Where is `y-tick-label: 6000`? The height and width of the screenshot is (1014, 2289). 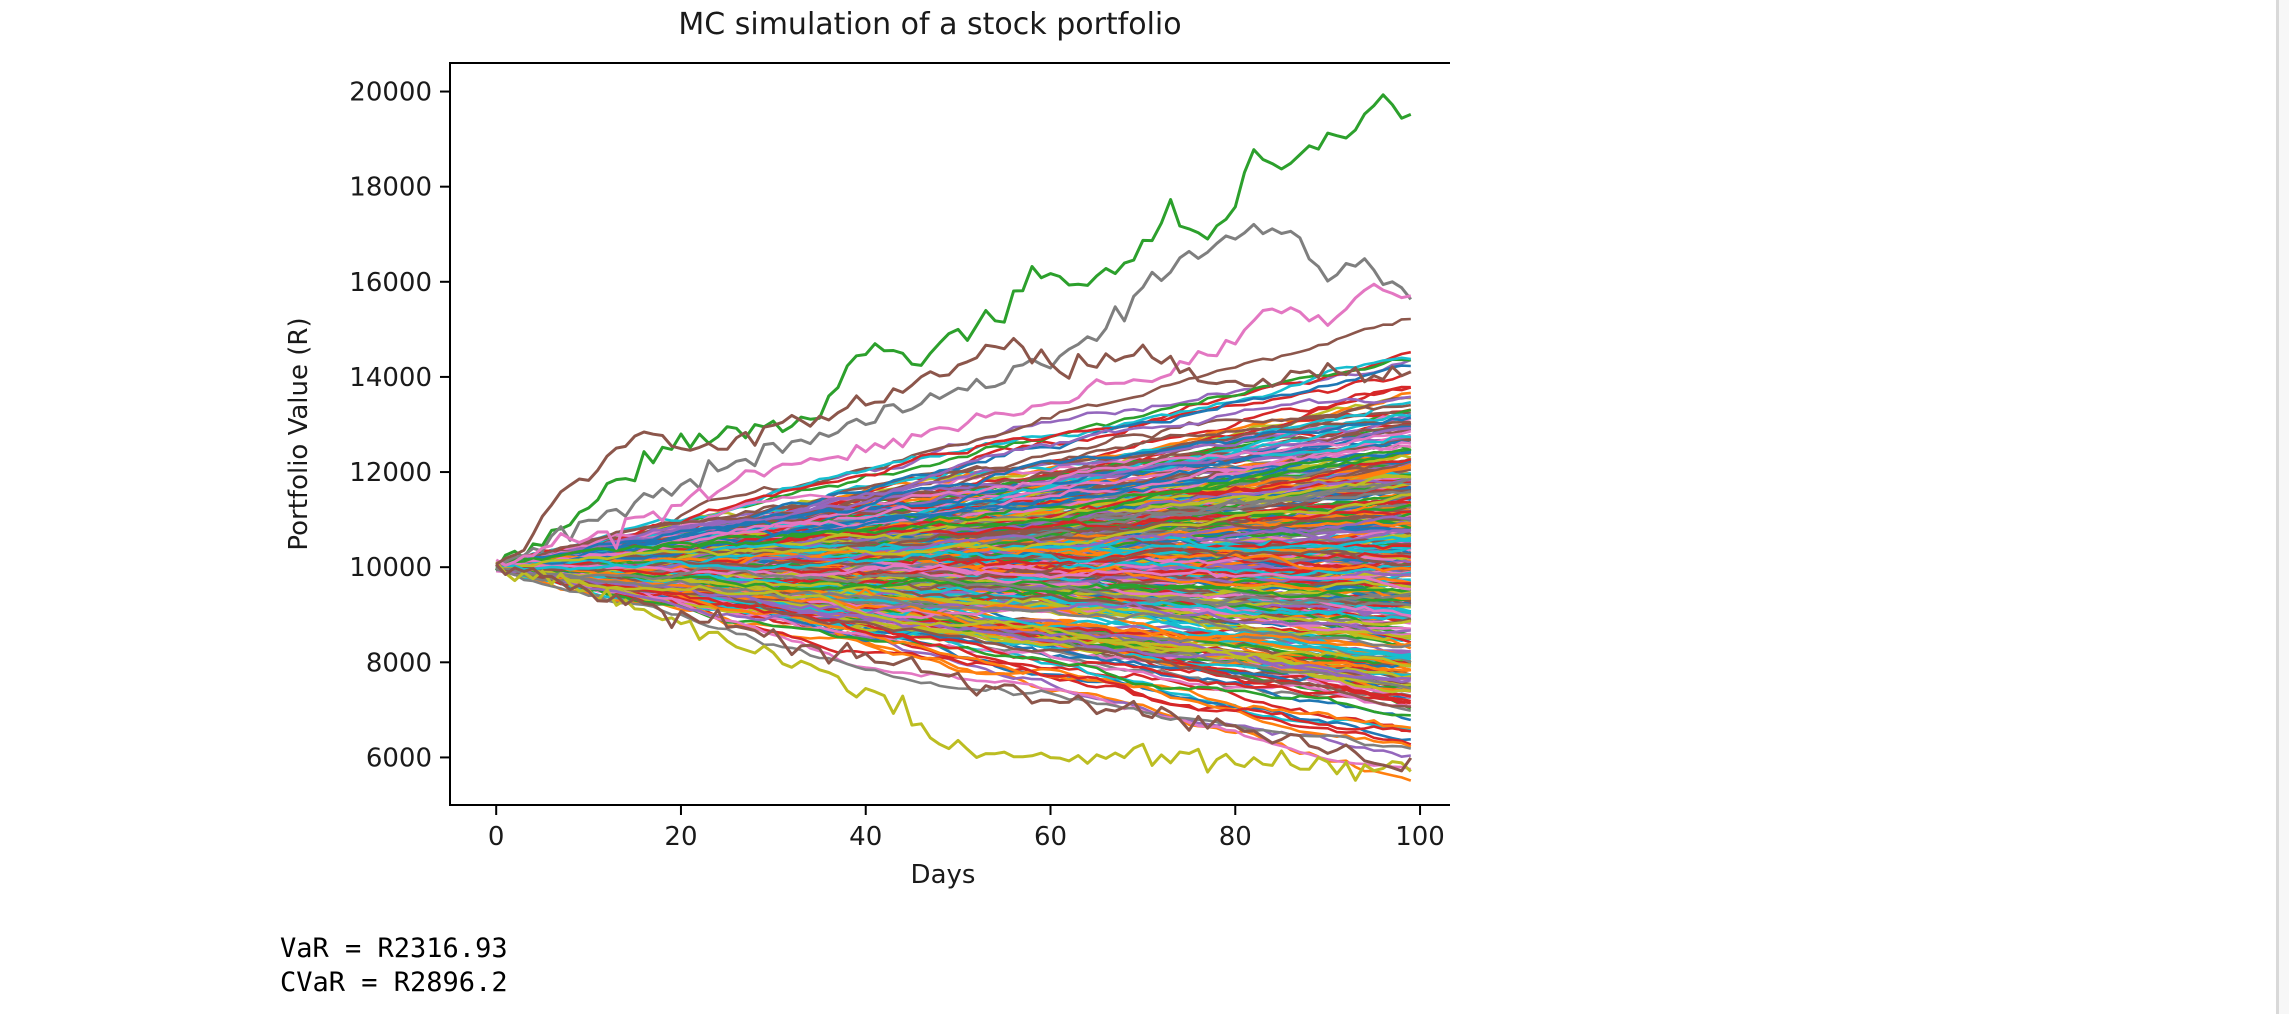 y-tick-label: 6000 is located at coordinates (399, 758).